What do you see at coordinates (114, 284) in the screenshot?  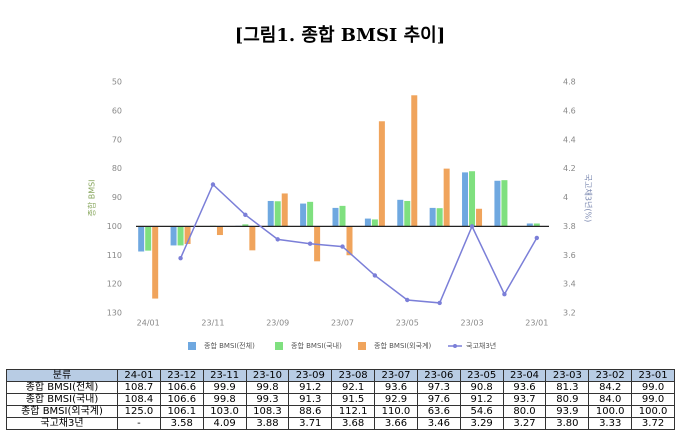 I see `y-tick-label: 120` at bounding box center [114, 284].